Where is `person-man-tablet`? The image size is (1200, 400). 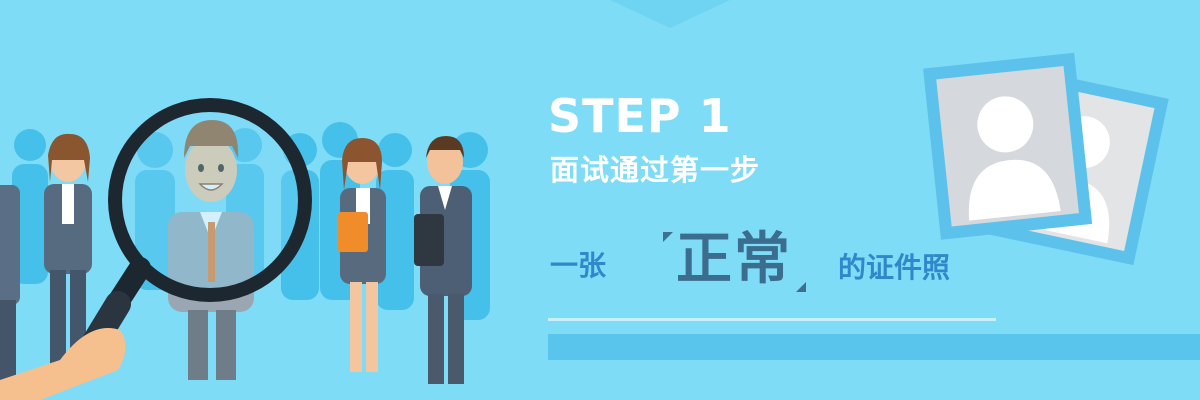 person-man-tablet is located at coordinates (443, 260).